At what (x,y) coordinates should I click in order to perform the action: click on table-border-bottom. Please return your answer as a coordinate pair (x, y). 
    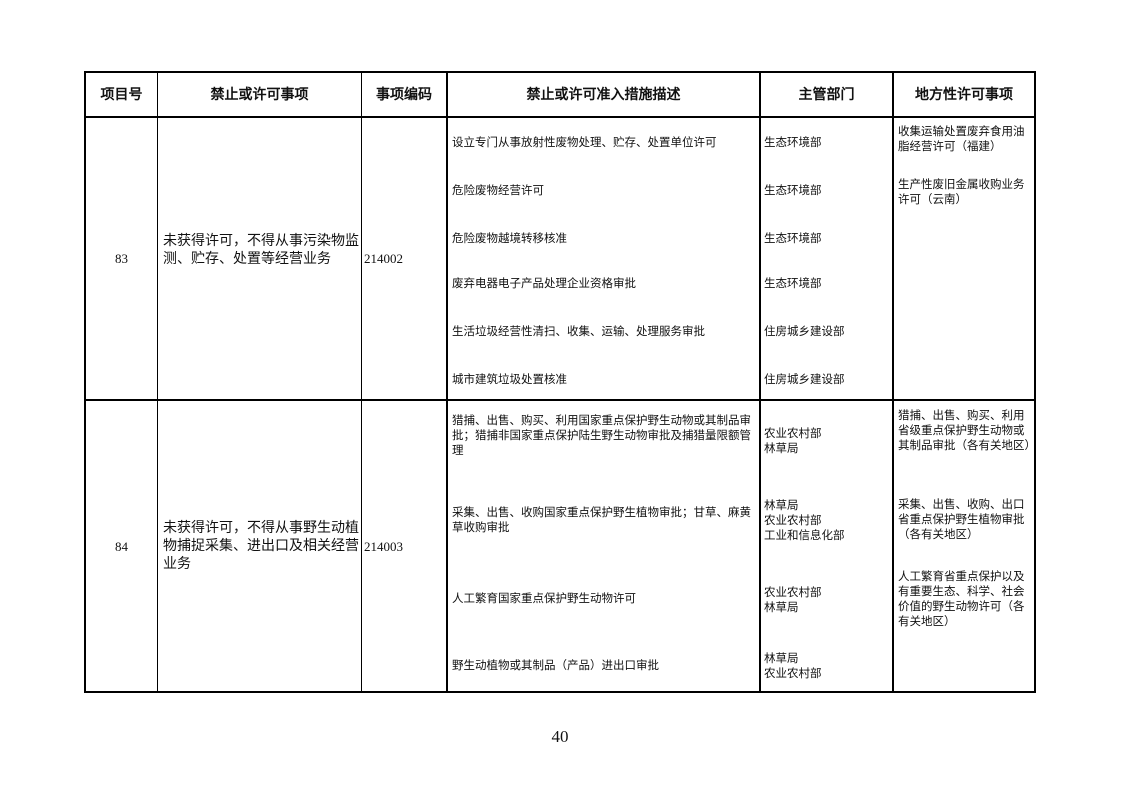
    Looking at the image, I should click on (560, 692).